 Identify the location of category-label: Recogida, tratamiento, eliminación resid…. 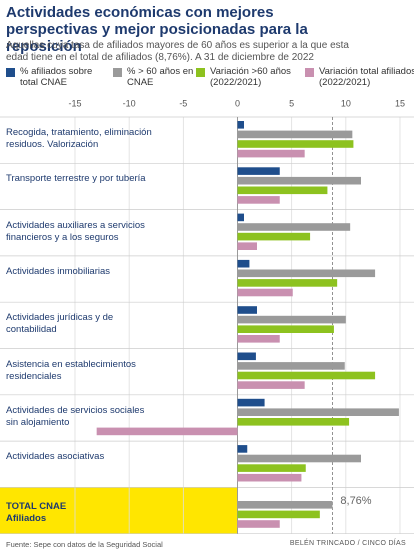
(79, 138).